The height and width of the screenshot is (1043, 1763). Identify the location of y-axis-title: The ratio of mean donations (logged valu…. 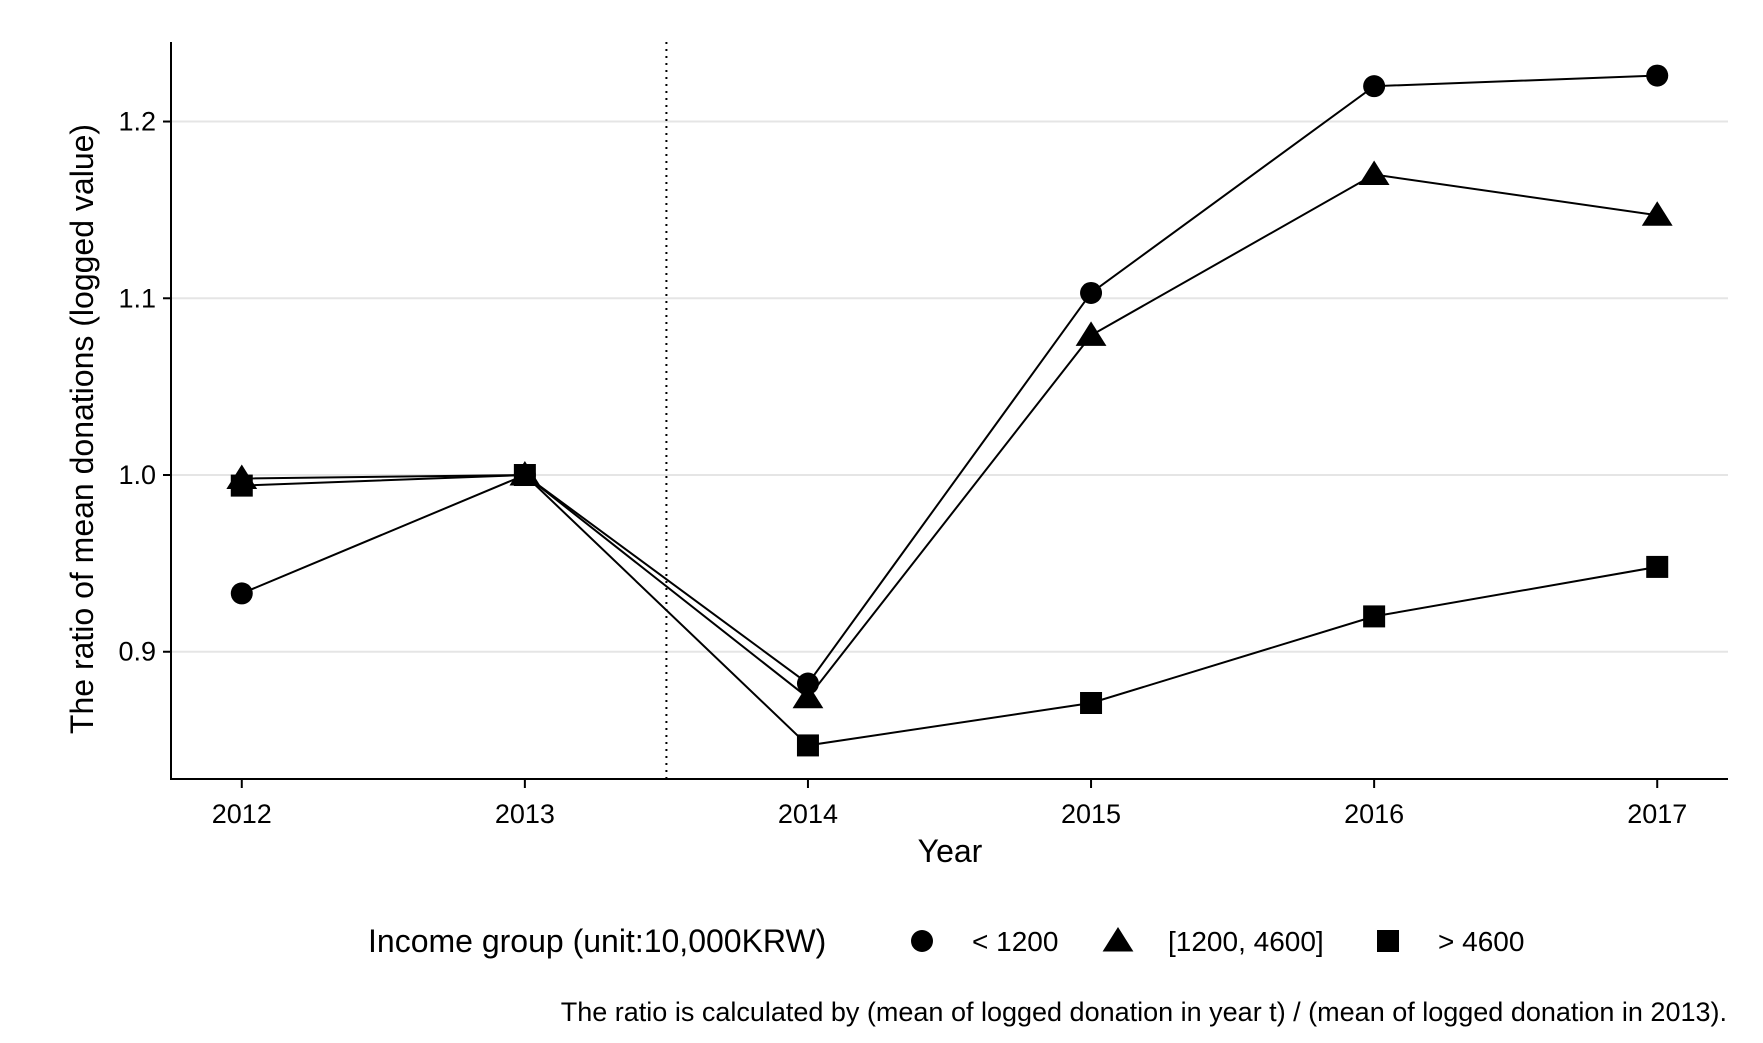
(82, 429).